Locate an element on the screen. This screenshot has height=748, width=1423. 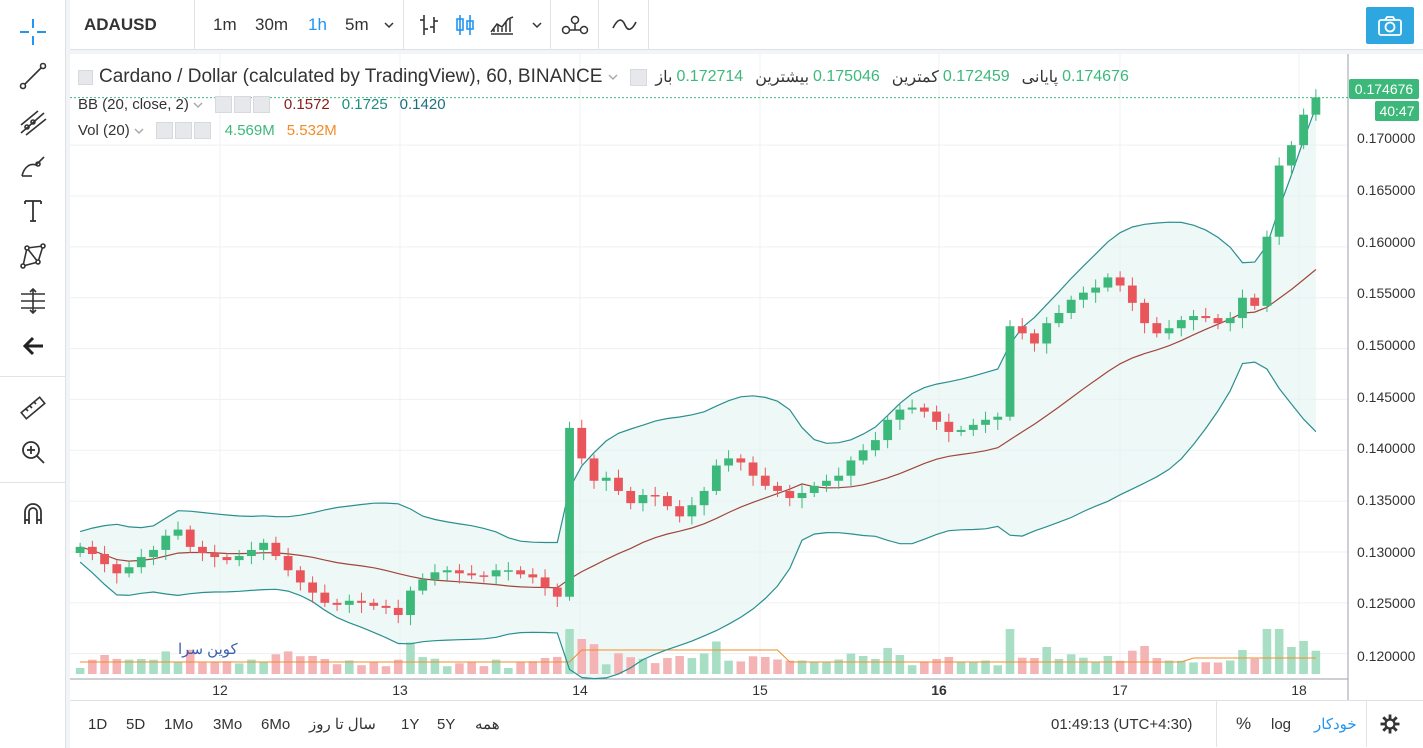
zoom-in-icon is located at coordinates (33, 452).